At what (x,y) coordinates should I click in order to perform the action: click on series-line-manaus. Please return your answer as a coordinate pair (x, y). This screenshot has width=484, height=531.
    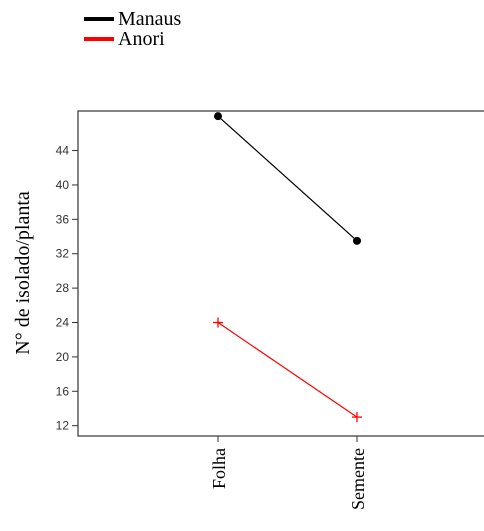
    Looking at the image, I should click on (287, 178).